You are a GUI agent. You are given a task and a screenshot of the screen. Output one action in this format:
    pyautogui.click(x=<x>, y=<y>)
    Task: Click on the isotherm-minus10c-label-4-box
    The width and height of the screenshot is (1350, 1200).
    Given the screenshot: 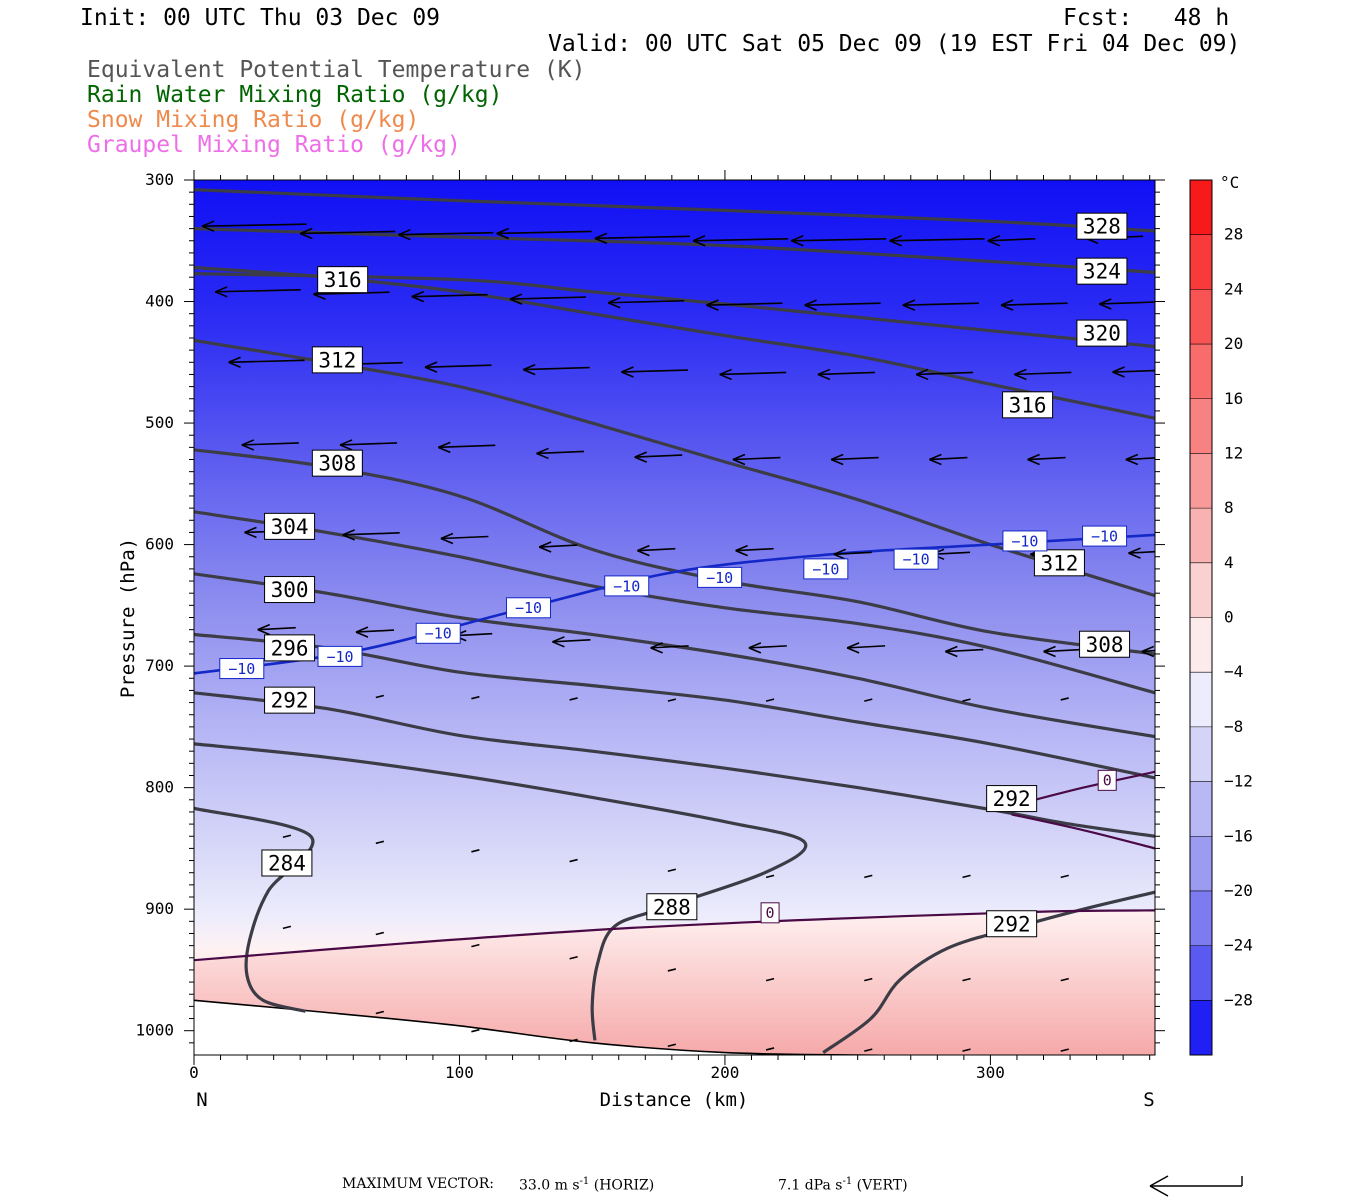 What is the action you would take?
    pyautogui.click(x=627, y=586)
    